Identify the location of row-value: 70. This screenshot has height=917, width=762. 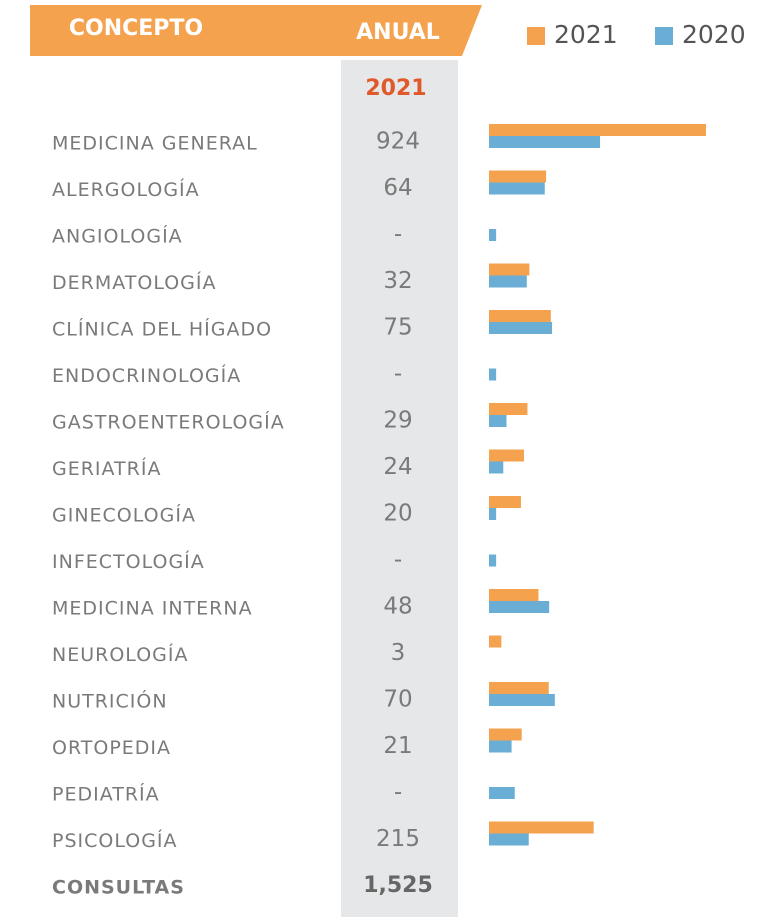
(397, 700).